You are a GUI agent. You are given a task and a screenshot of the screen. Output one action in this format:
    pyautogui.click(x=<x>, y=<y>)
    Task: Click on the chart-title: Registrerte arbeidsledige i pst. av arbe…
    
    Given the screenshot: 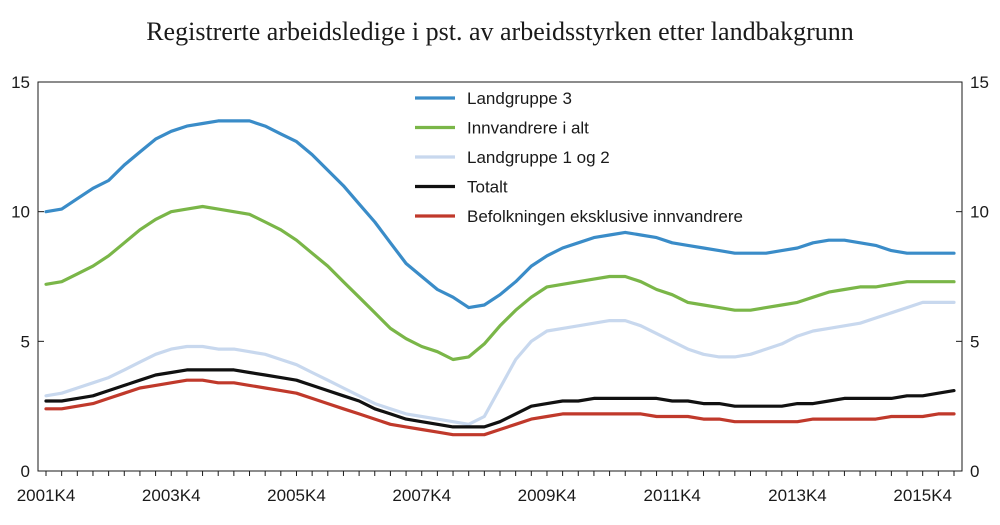 What is the action you would take?
    pyautogui.click(x=500, y=31)
    